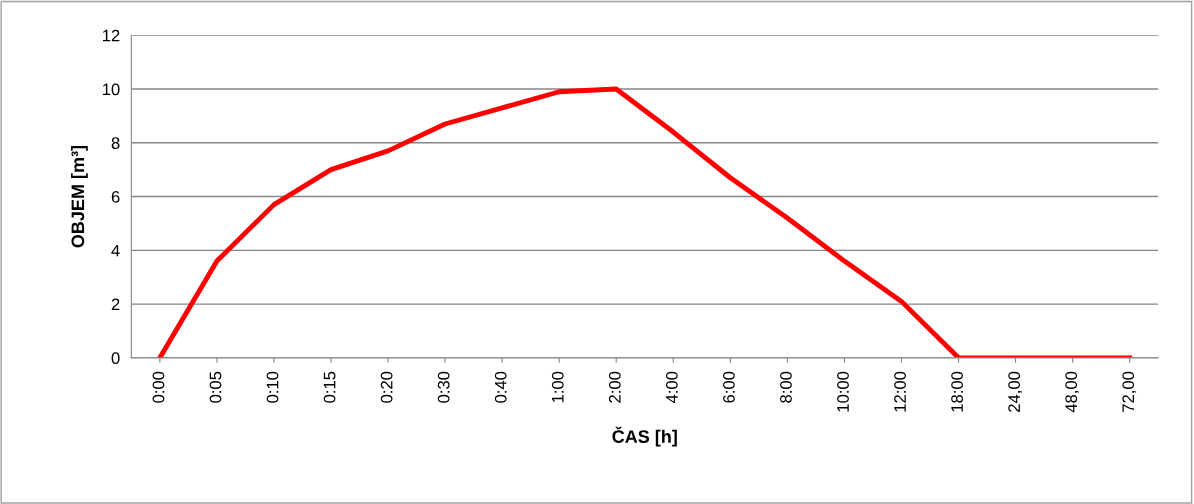 The width and height of the screenshot is (1194, 504). I want to click on x-tick-label: 0:00, so click(158, 387).